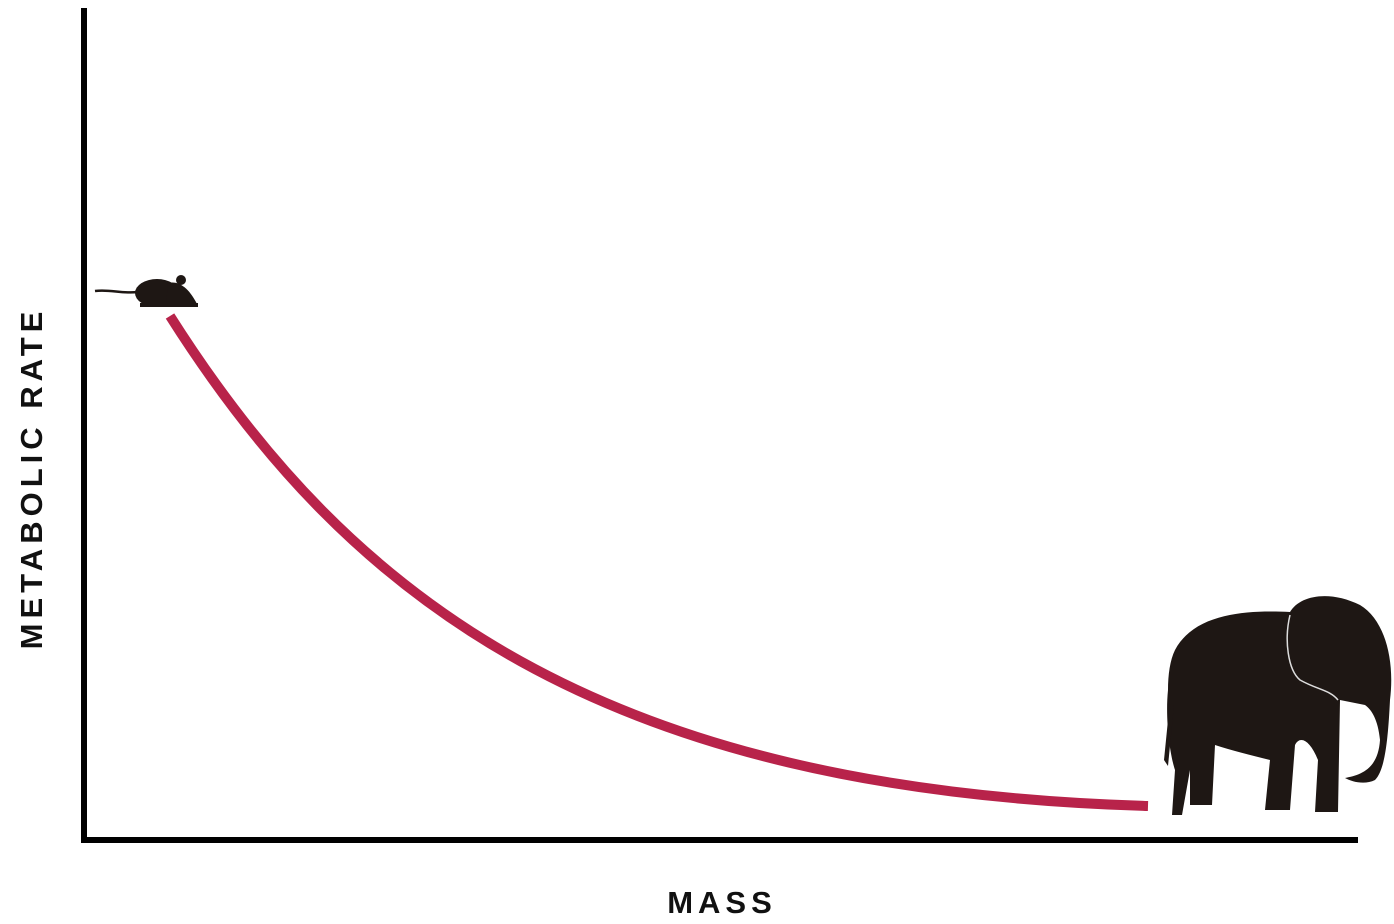 Image resolution: width=1394 pixels, height=924 pixels. I want to click on y-axis-label: METABOLIC RATE, so click(31, 478).